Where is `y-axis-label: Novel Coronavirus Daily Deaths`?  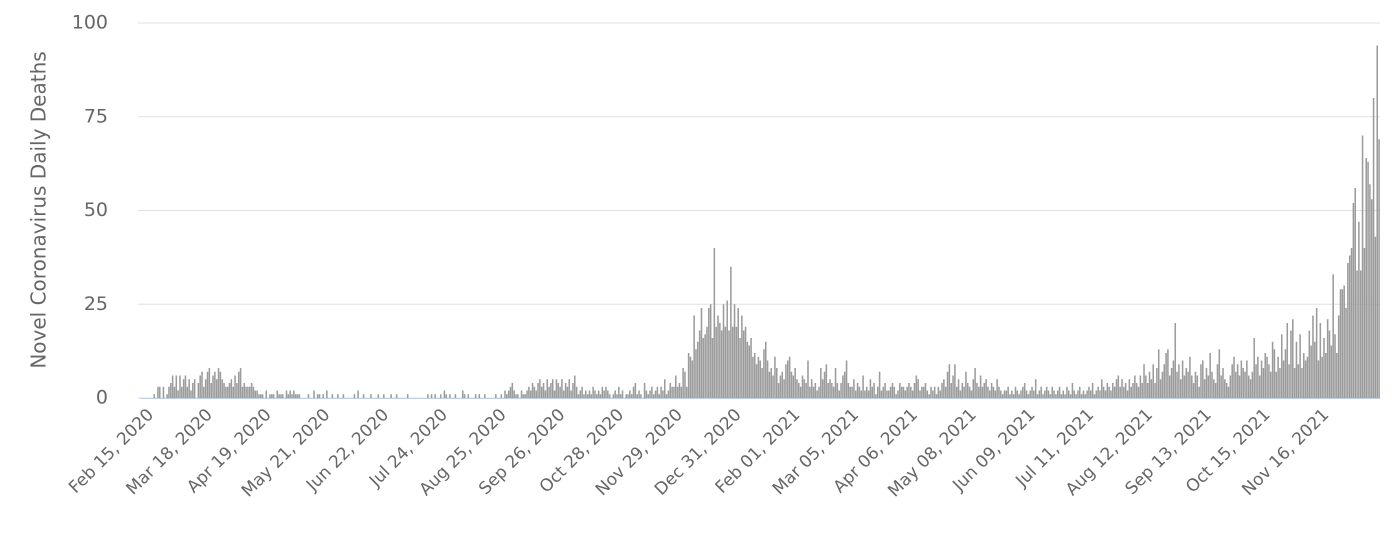
y-axis-label: Novel Coronavirus Daily Deaths is located at coordinates (39, 209).